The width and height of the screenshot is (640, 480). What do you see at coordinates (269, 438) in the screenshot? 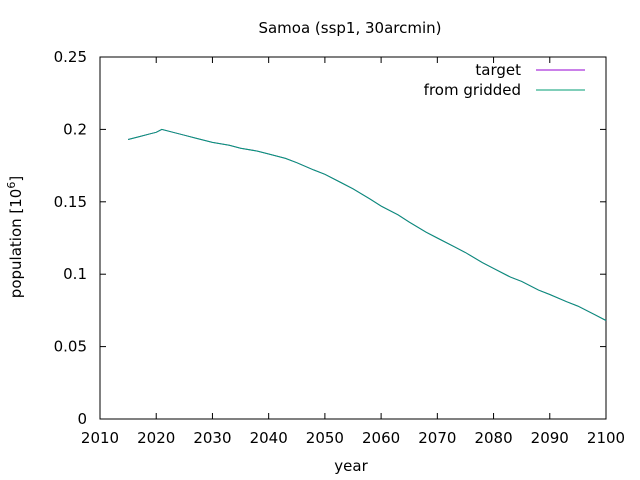
I see `x-tick-label: 2040` at bounding box center [269, 438].